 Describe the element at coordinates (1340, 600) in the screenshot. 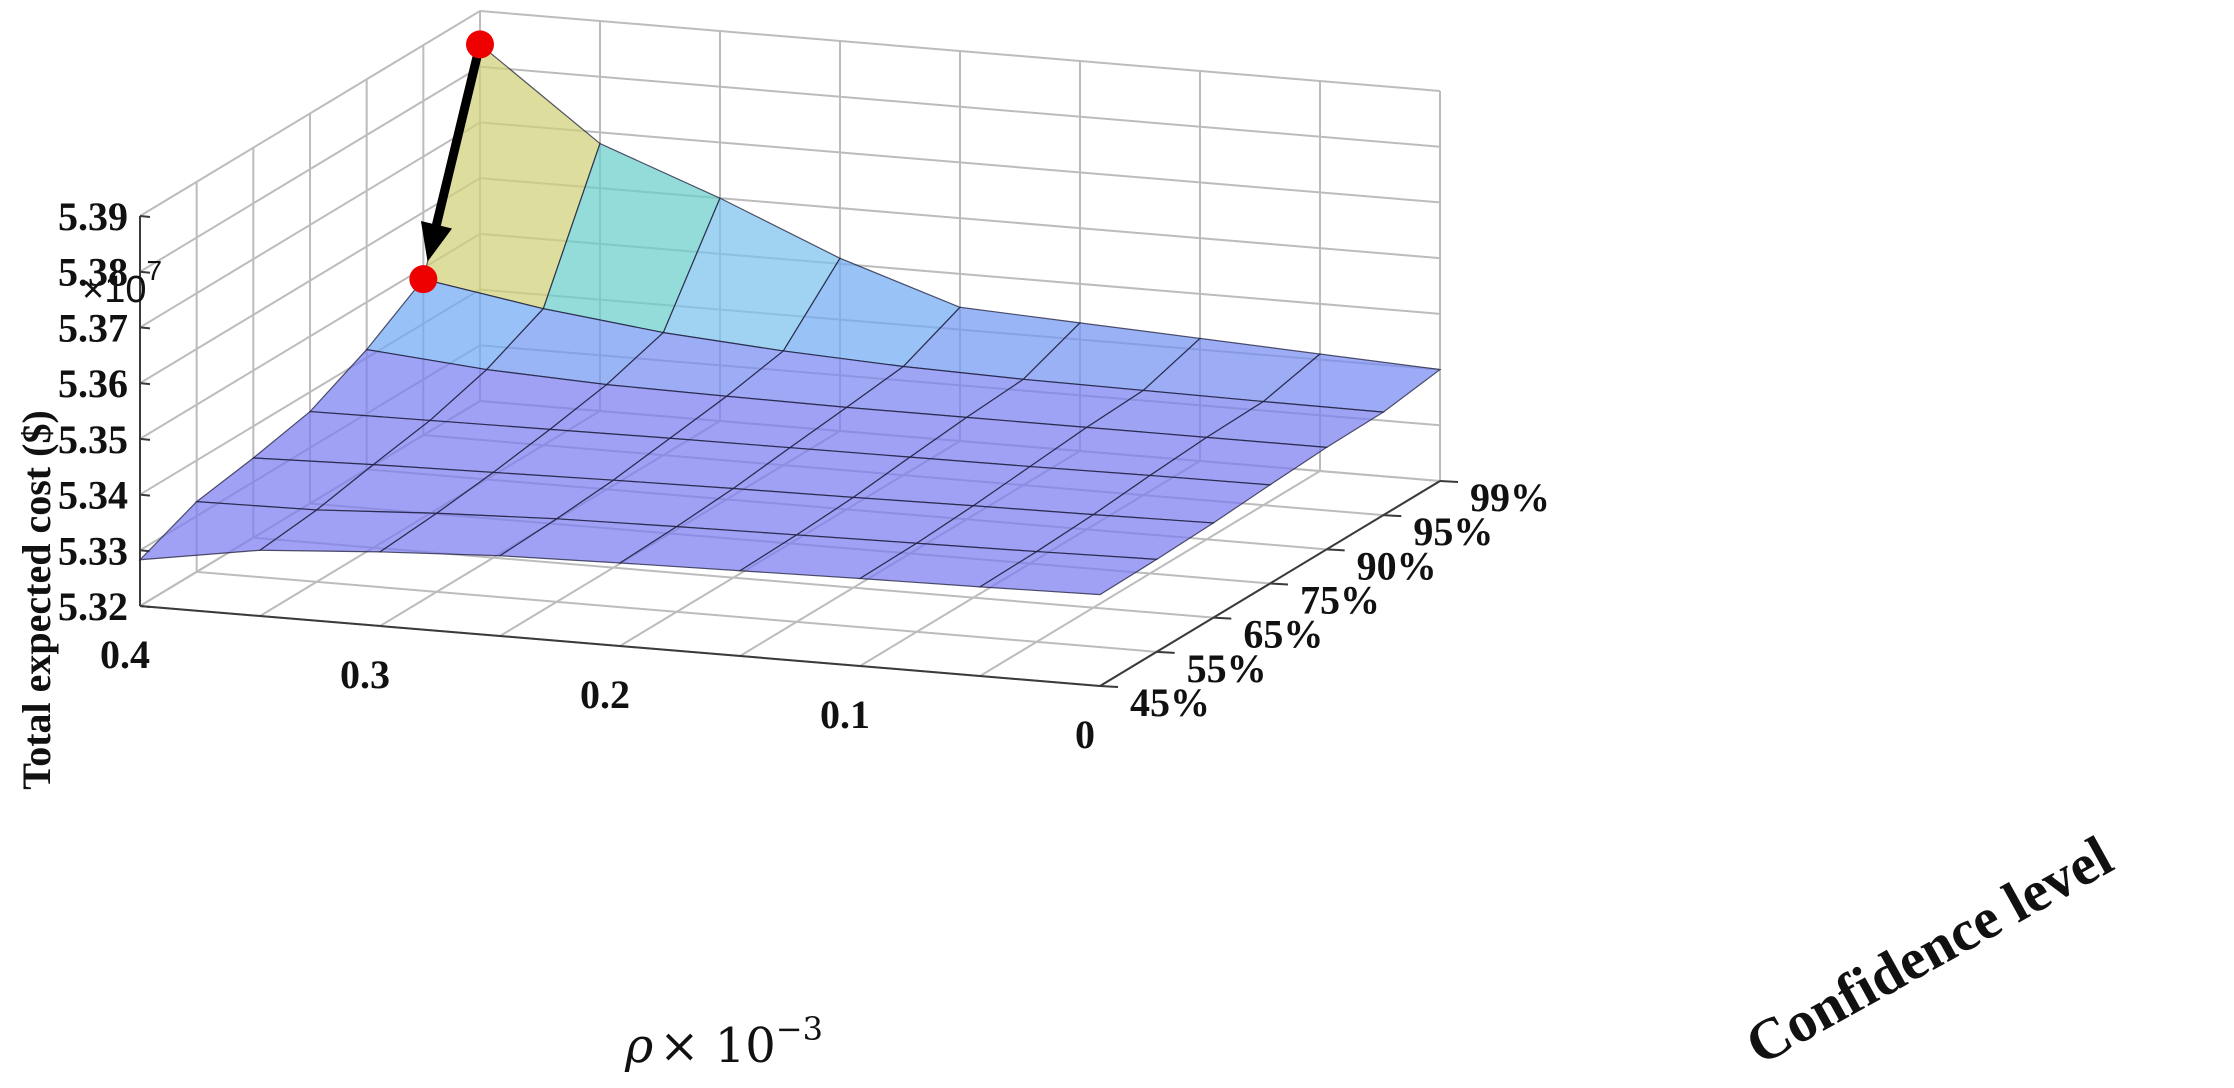

I see `y-tick-label: 75%` at that location.